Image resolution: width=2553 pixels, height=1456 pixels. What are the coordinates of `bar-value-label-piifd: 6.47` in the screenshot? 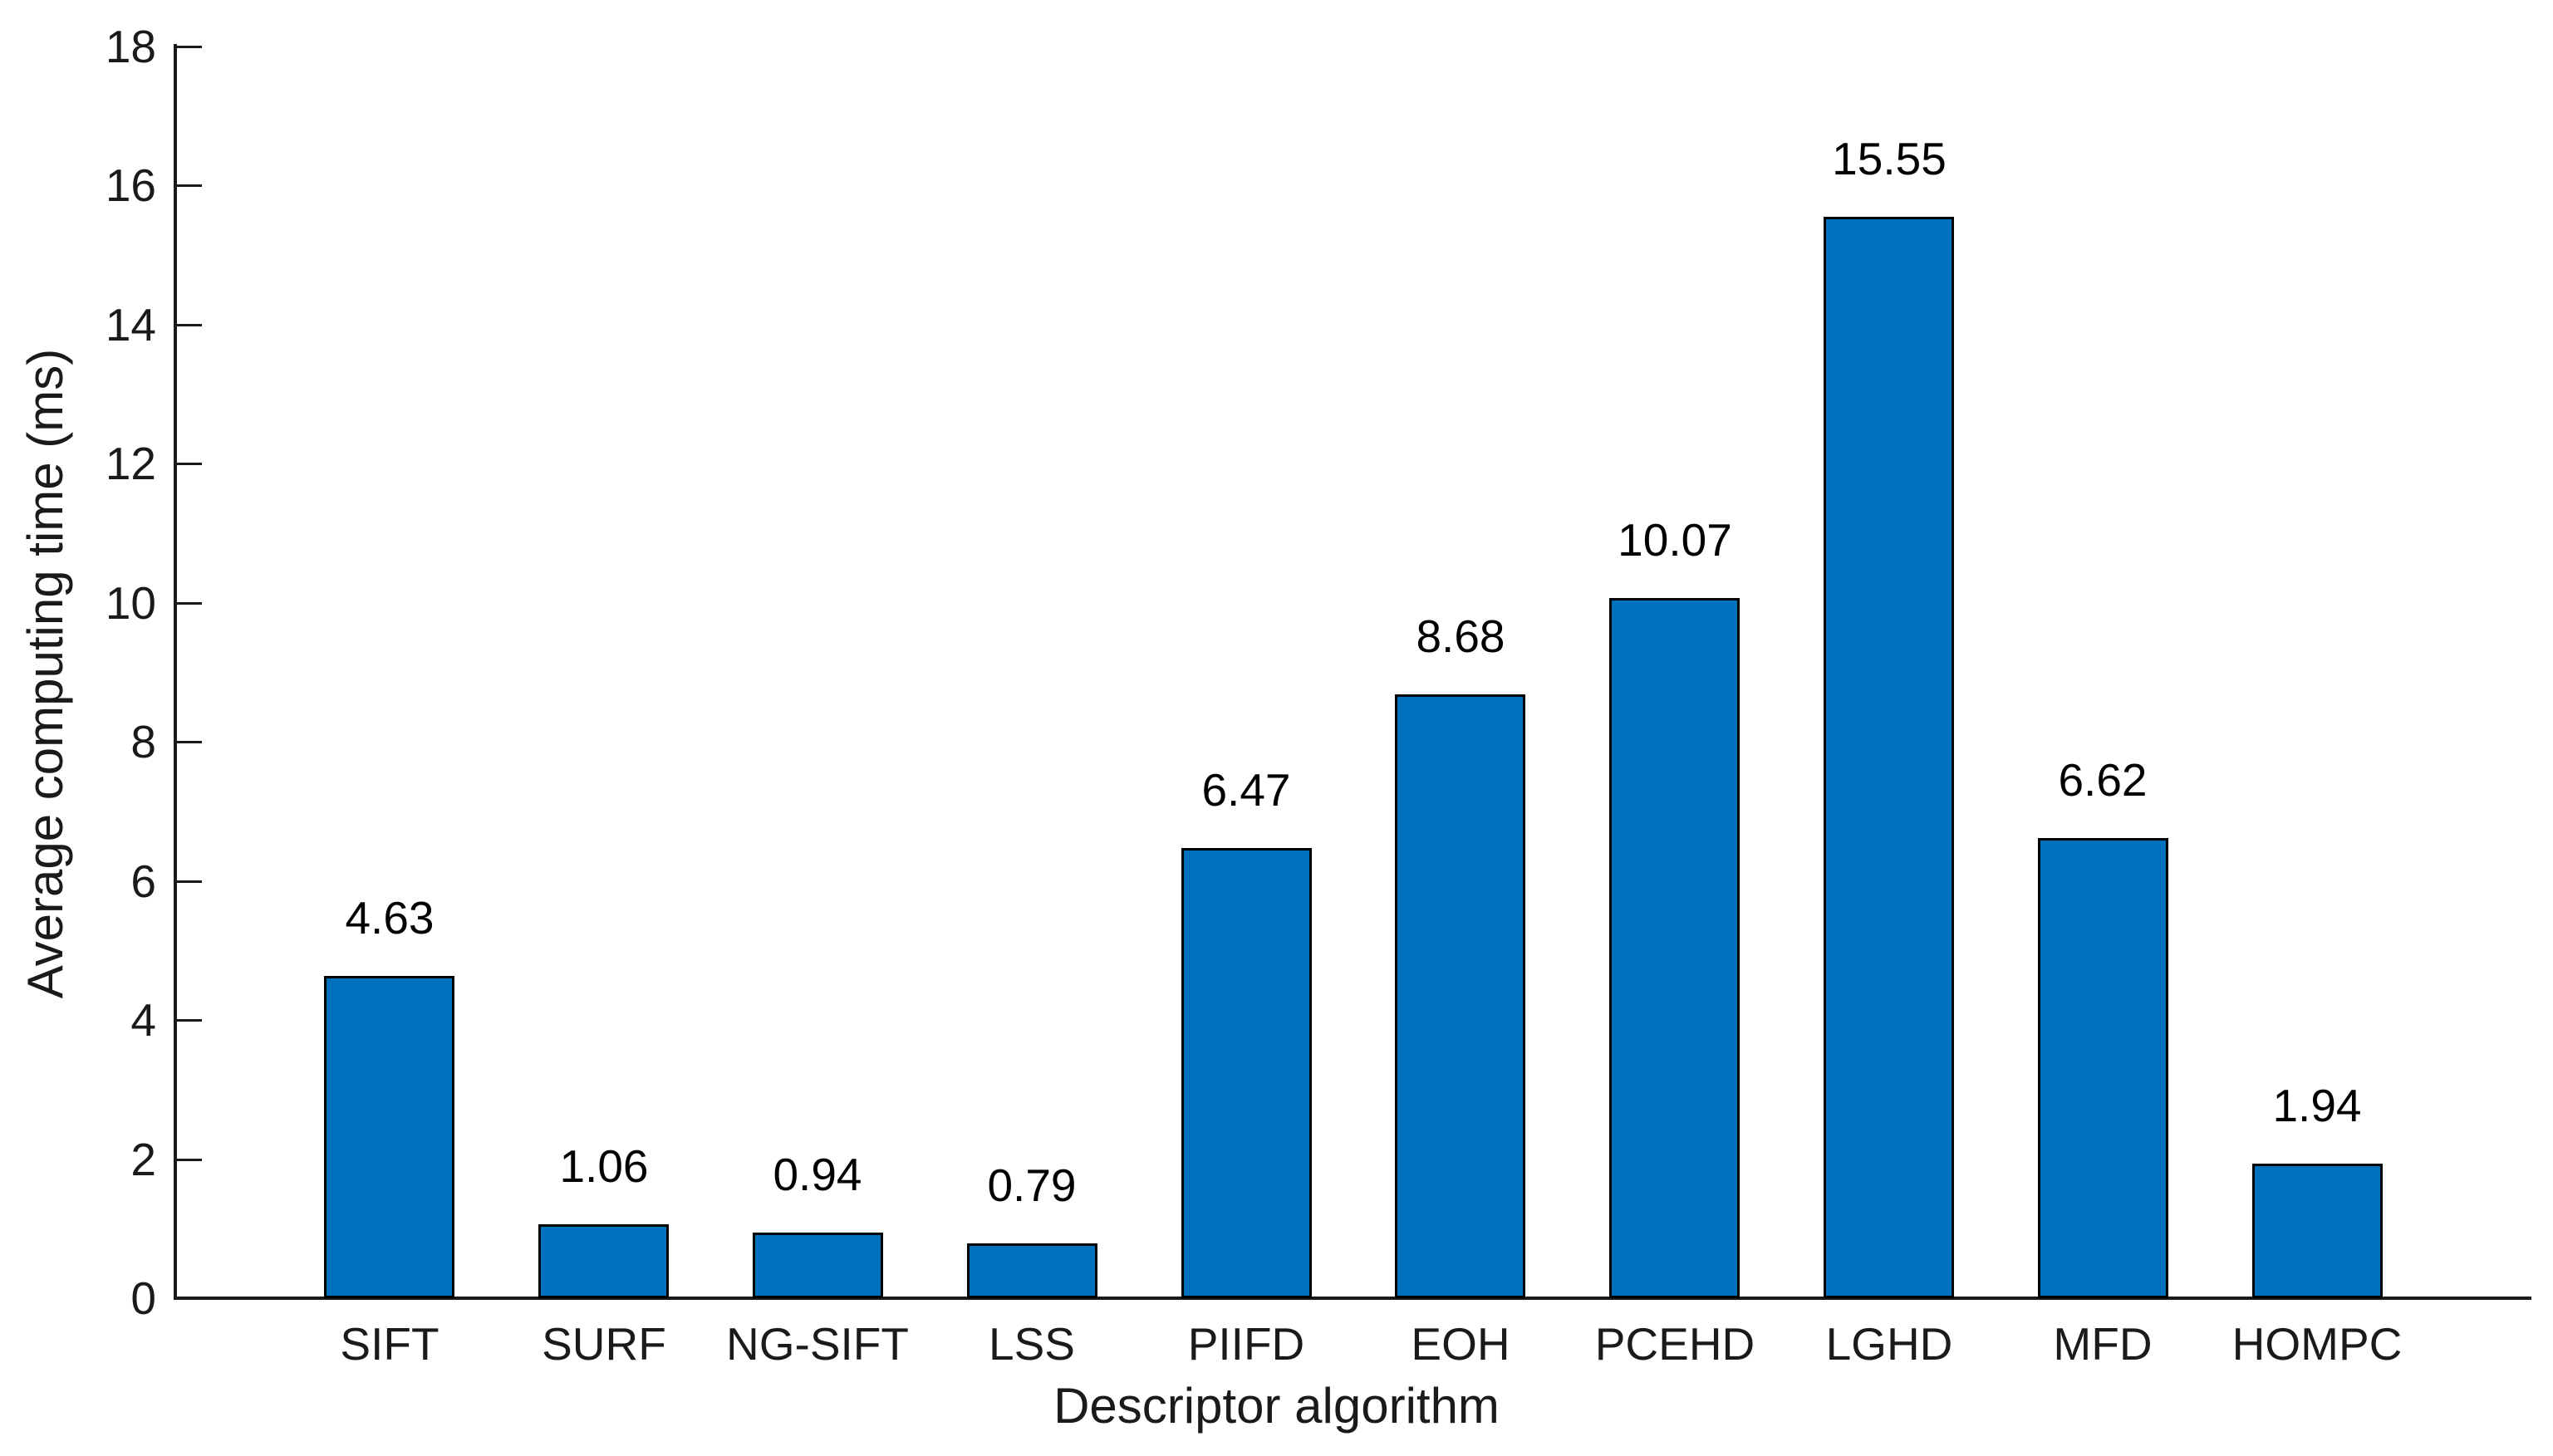 It's located at (1246, 790).